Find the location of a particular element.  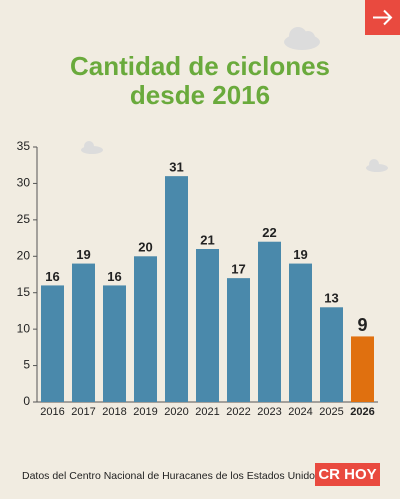

y-tick-label: 35 is located at coordinates (24, 146).